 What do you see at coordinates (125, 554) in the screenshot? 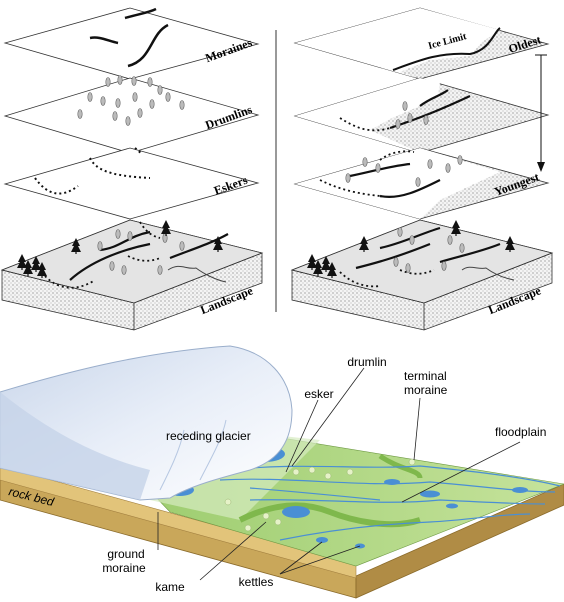
I see `ground-moraine-label-line1: ground` at bounding box center [125, 554].